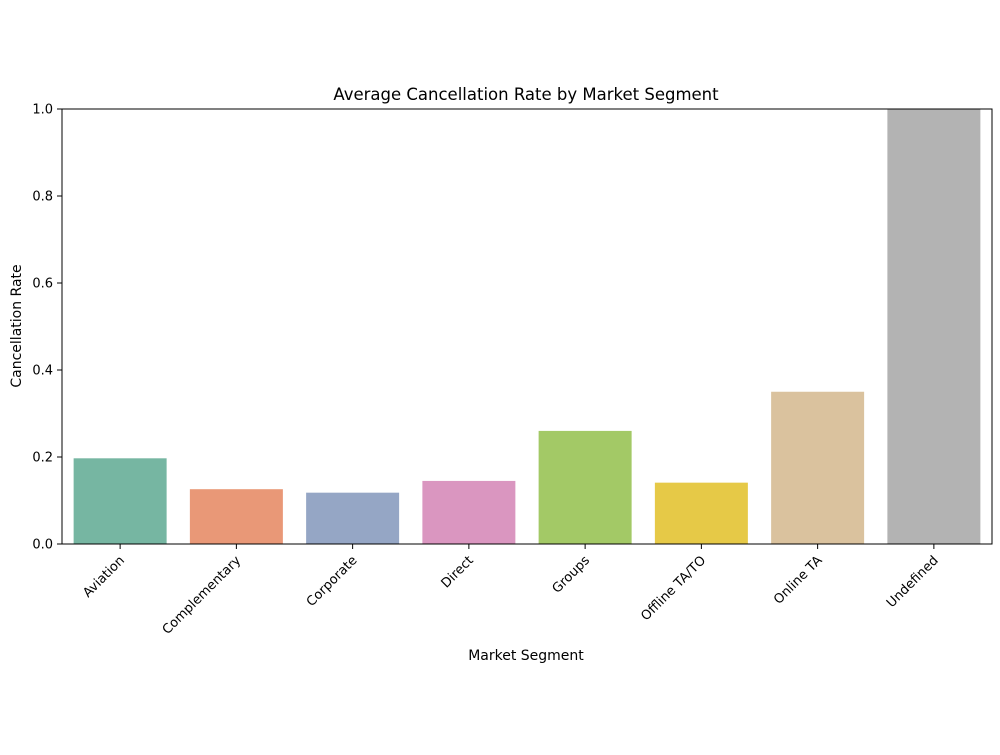 The height and width of the screenshot is (755, 1000). I want to click on y-axis-ticks: 0.0 0.2 0.4 0.6 0.8 1.0, so click(47, 328).